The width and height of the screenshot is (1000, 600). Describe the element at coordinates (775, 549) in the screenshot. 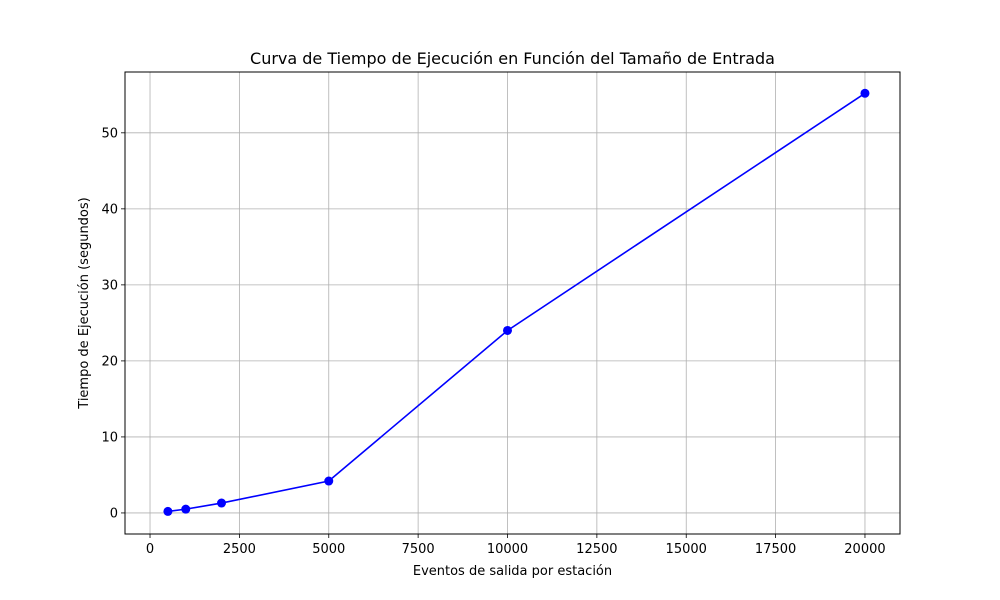

I see `x-tick-label: 17500` at that location.